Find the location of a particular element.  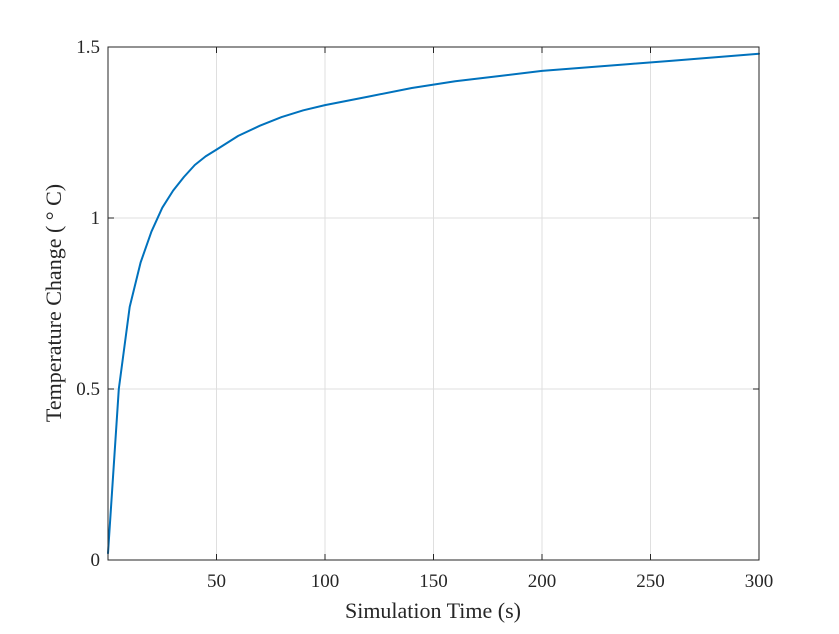

x-tick-label: 150 is located at coordinates (433, 581).